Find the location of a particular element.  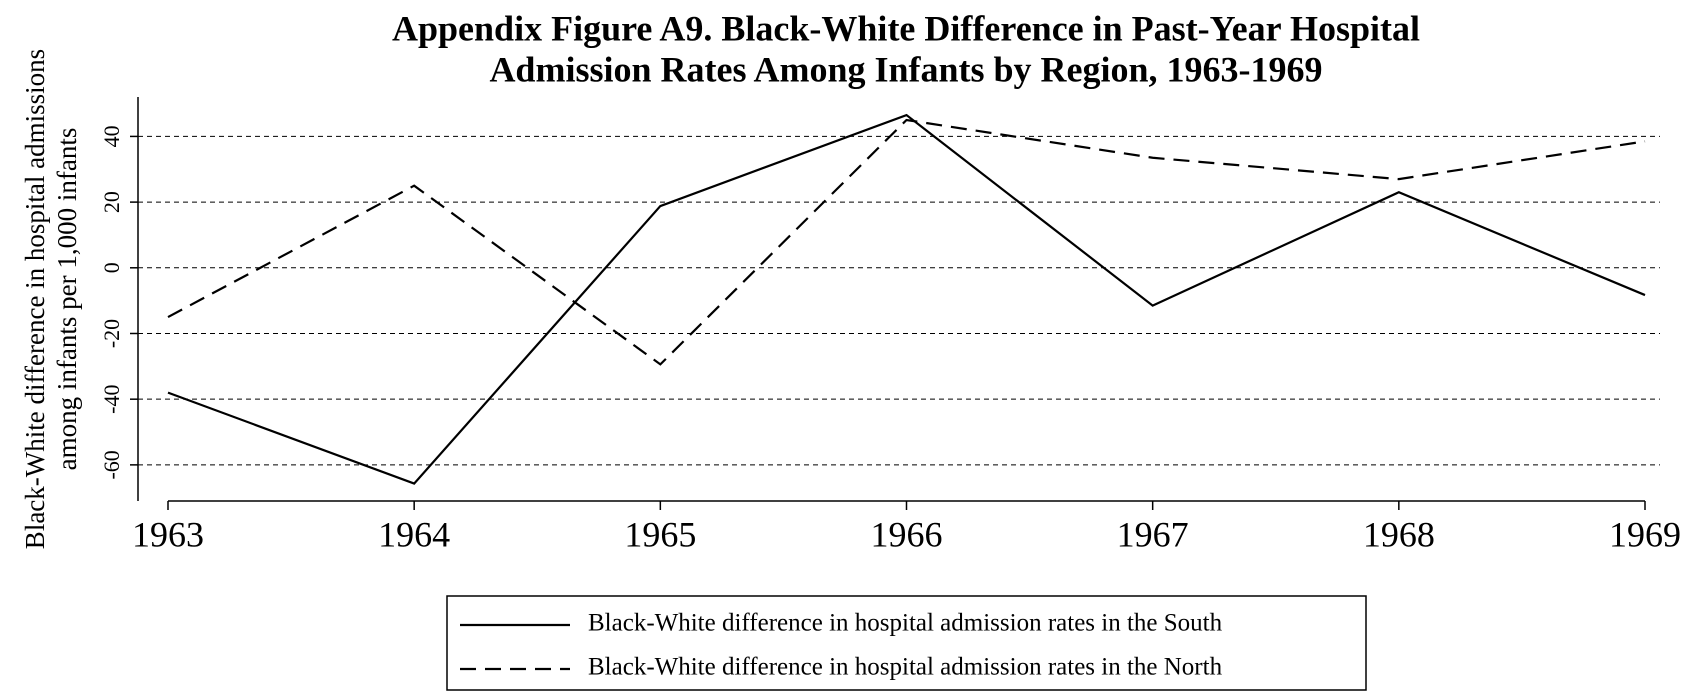

y-tick-label: -60 is located at coordinates (111, 464).